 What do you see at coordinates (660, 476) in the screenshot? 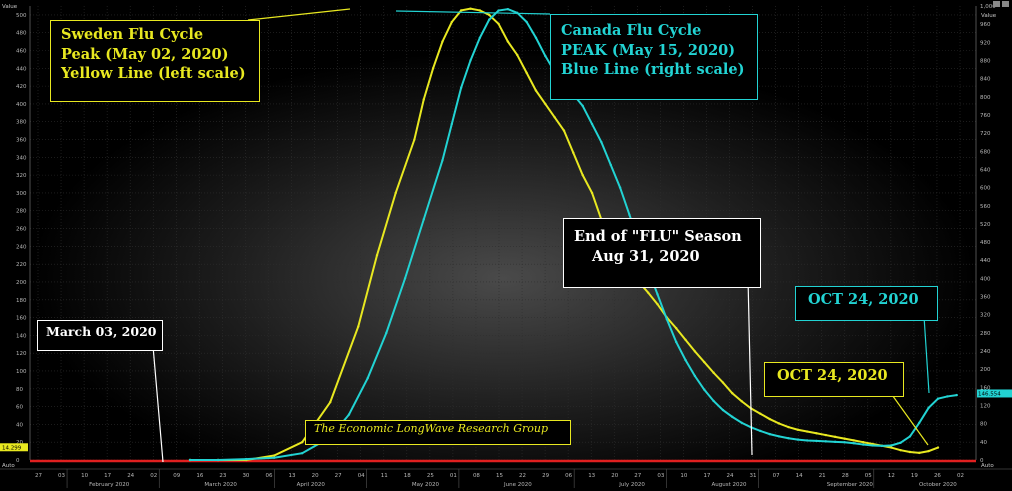
I see `x-tick-label: 03` at bounding box center [660, 476].